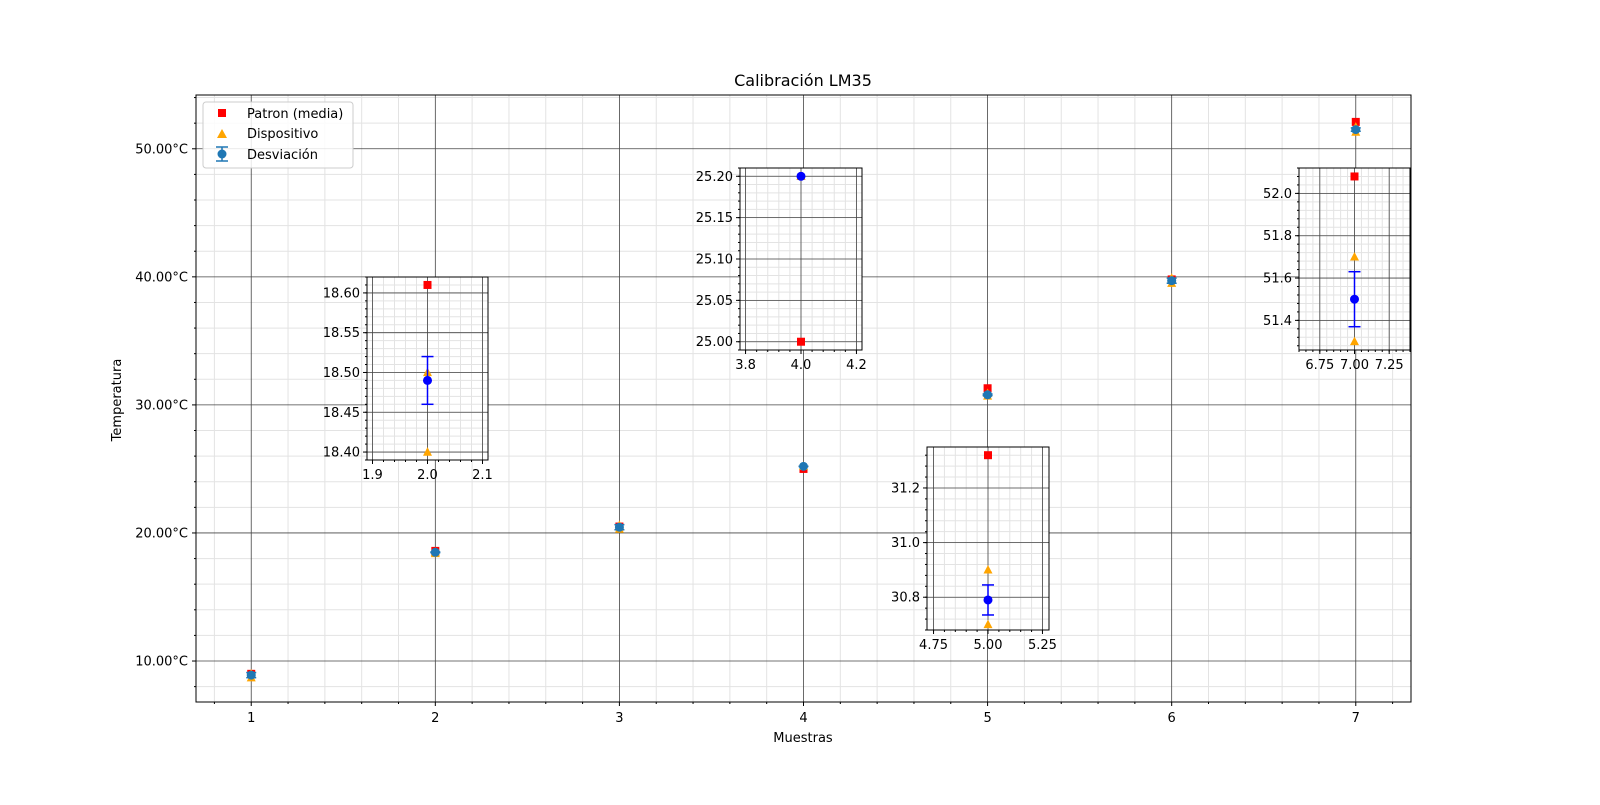 The height and width of the screenshot is (805, 1600). I want to click on y-tick-label: 40.00°C, so click(161, 277).